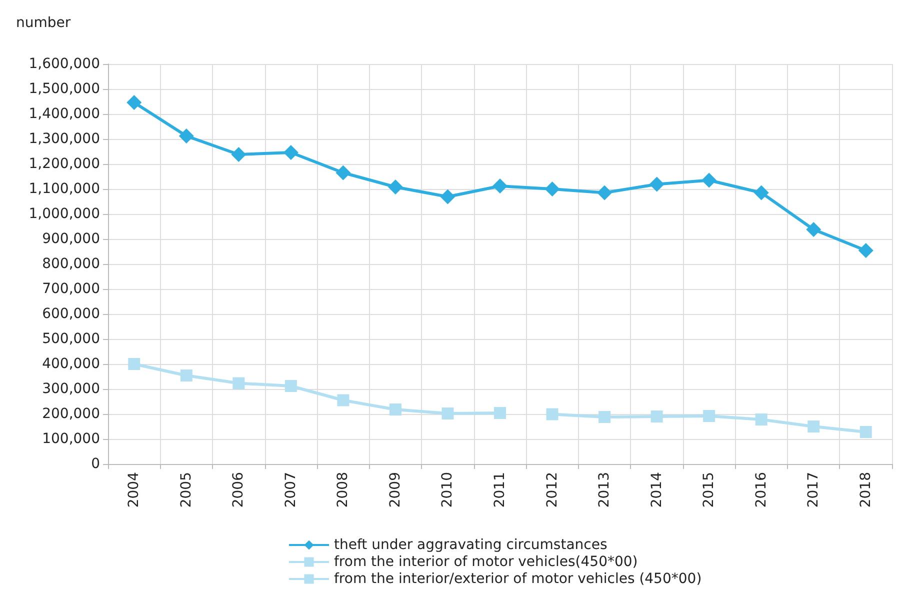 The width and height of the screenshot is (914, 601). Describe the element at coordinates (64, 189) in the screenshot. I see `y-tick-label: 1,100,000` at that location.